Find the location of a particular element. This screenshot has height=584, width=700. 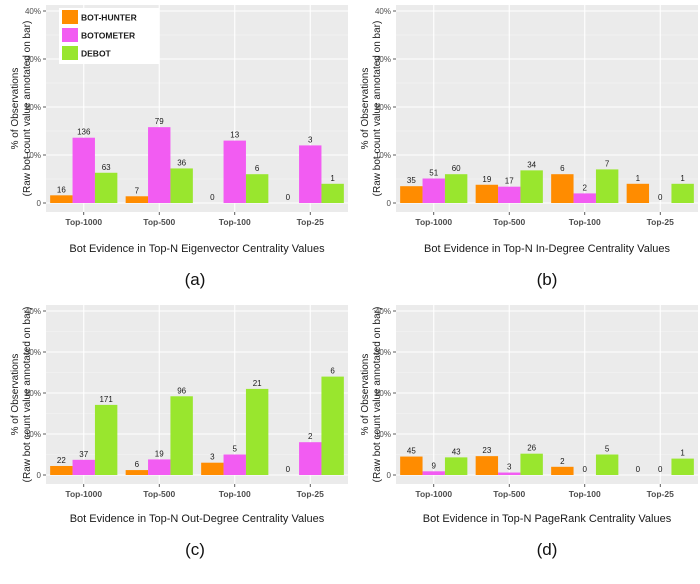

legend: BOT-HUNTER BOTOMETER DEBOT is located at coordinates (109, 36).